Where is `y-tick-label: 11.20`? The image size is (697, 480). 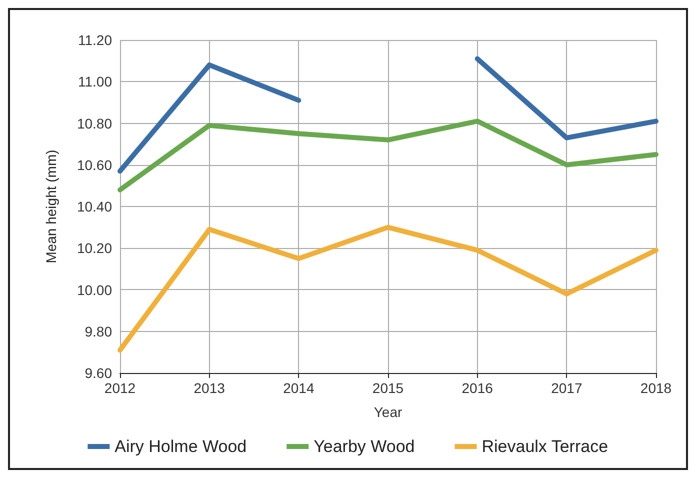 y-tick-label: 11.20 is located at coordinates (95, 40).